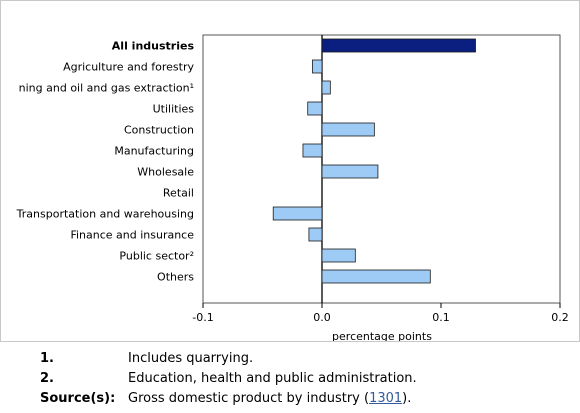 The height and width of the screenshot is (413, 580). What do you see at coordinates (156, 256) in the screenshot?
I see `category-label-11: Public sector²` at bounding box center [156, 256].